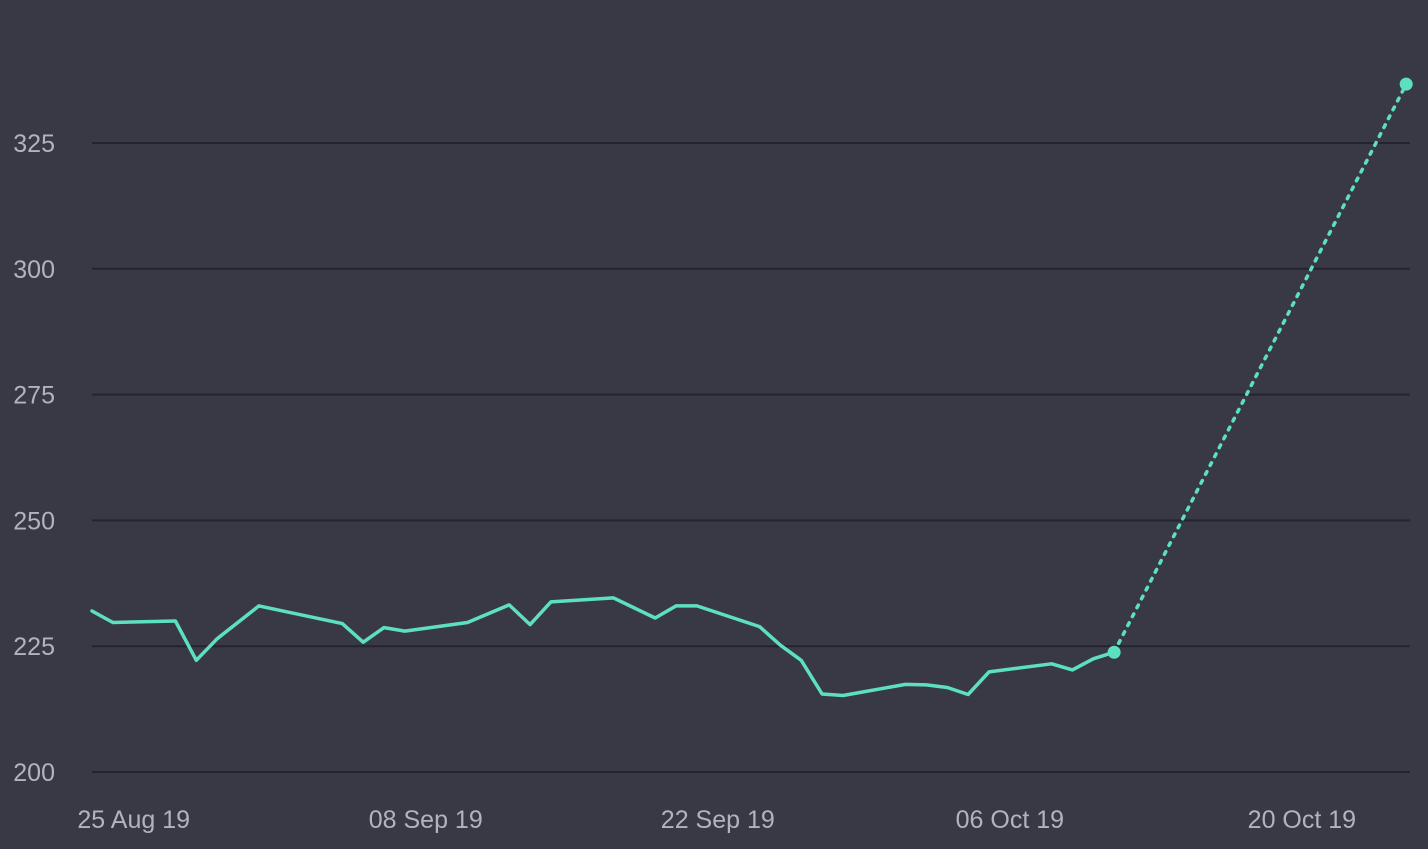 This screenshot has height=849, width=1428. What do you see at coordinates (34, 270) in the screenshot?
I see `y-tick-label: 300` at bounding box center [34, 270].